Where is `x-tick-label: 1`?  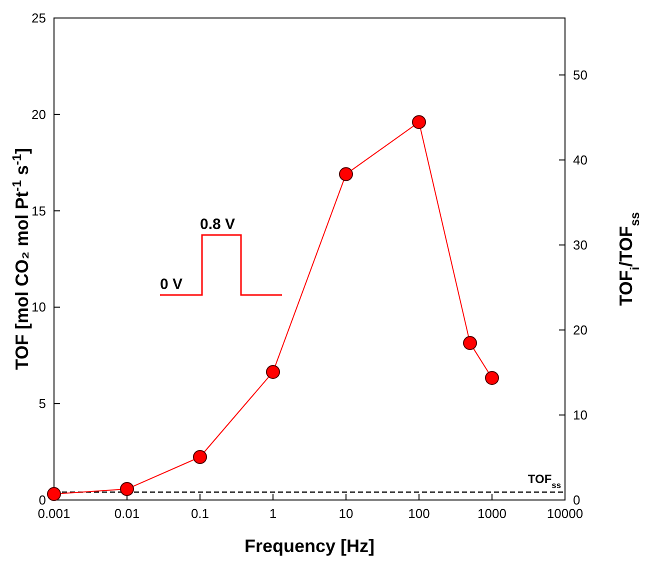
x-tick-label: 1 is located at coordinates (273, 513).